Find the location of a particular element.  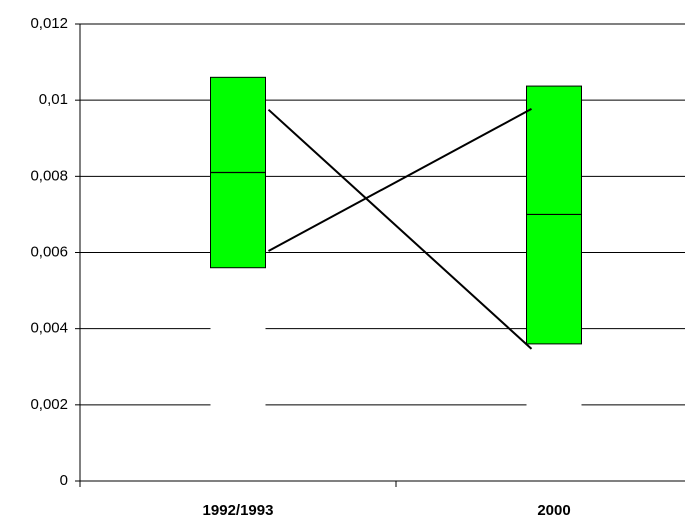

y-tick-label: 0,012 is located at coordinates (49, 23).